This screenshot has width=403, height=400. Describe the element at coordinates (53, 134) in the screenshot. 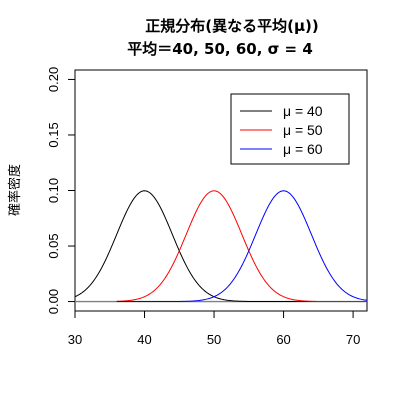

I see `y-tick-label: 0.15` at that location.